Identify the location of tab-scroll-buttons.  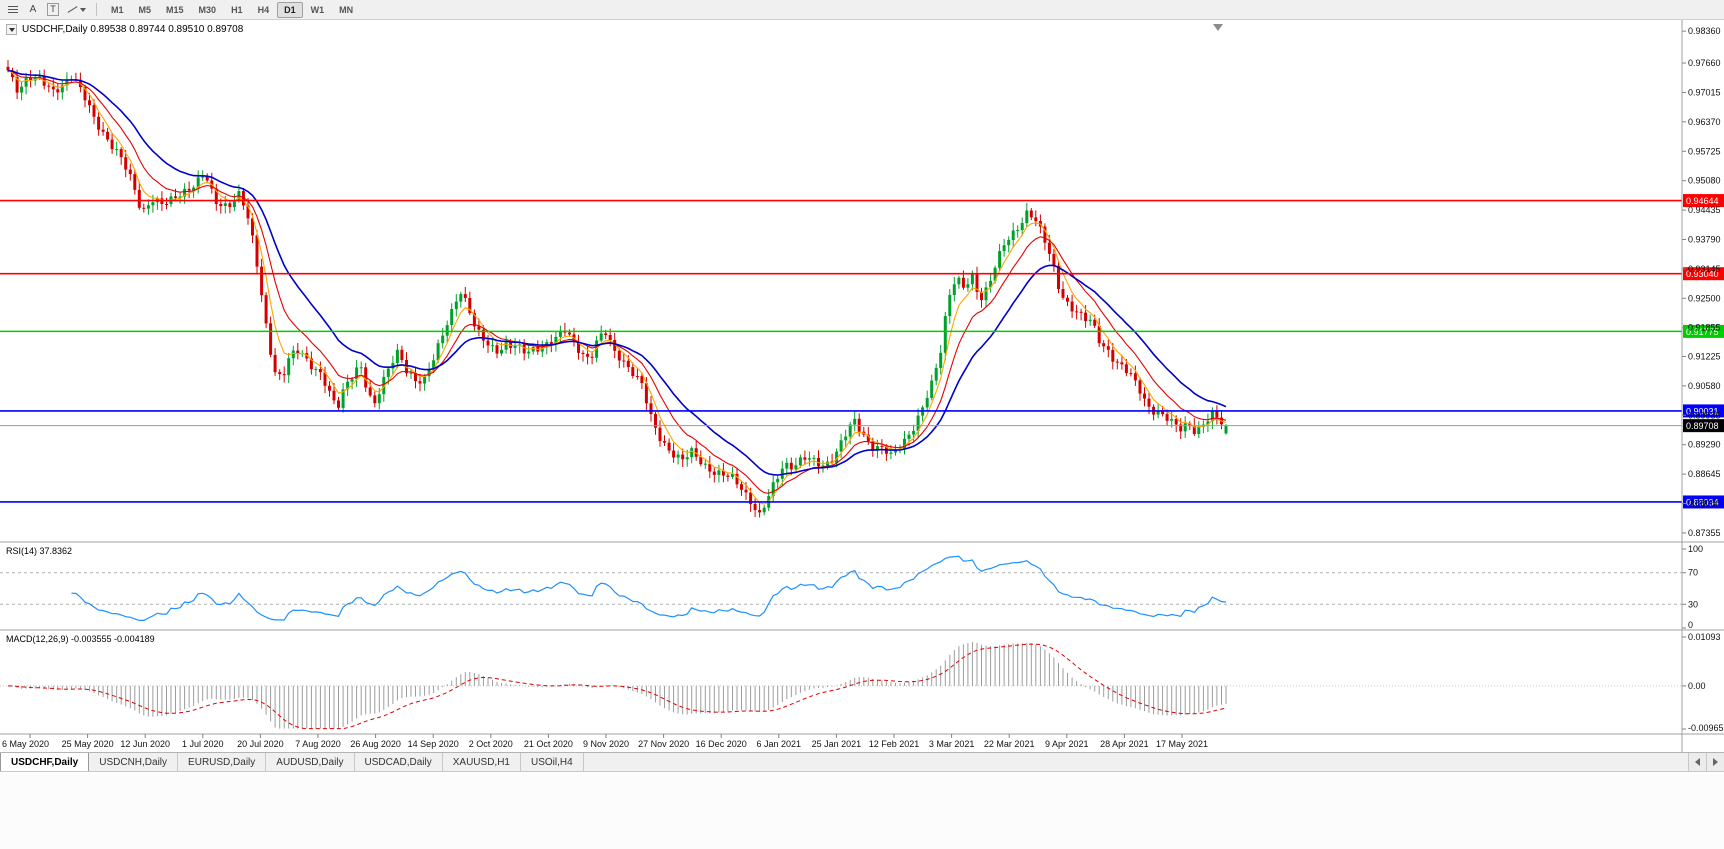
(1706, 762).